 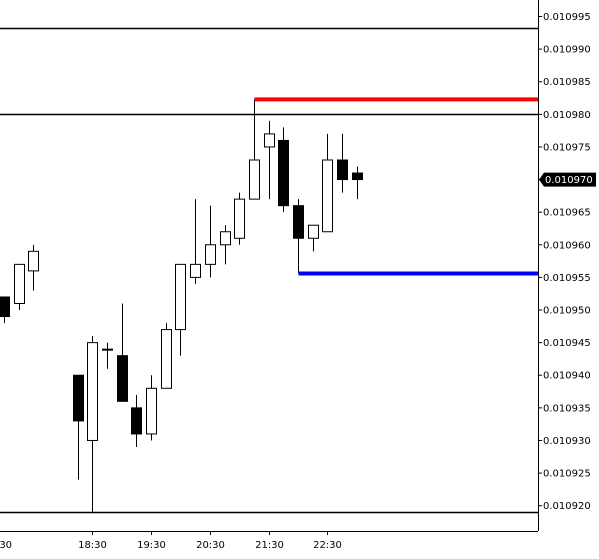 I want to click on current-price-label: 0.010970, so click(x=569, y=180).